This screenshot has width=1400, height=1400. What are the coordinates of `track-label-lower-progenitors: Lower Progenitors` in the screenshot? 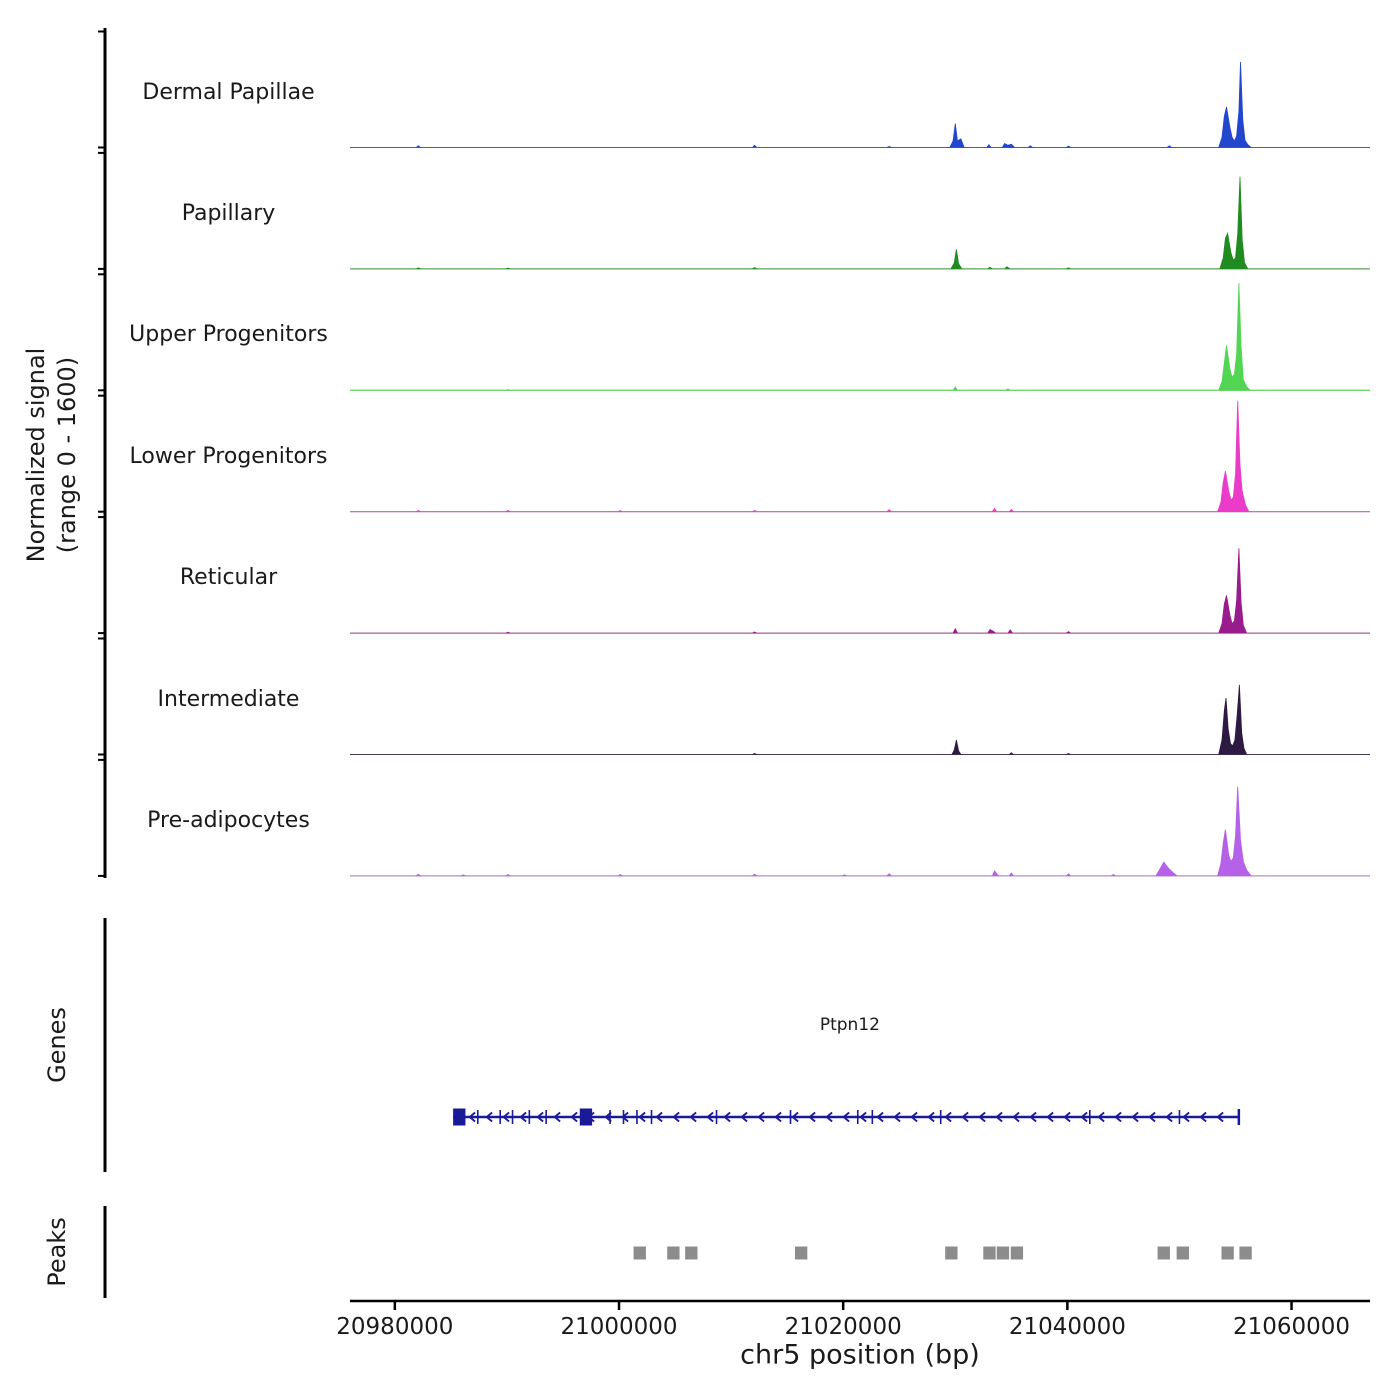 It's located at (228, 456).